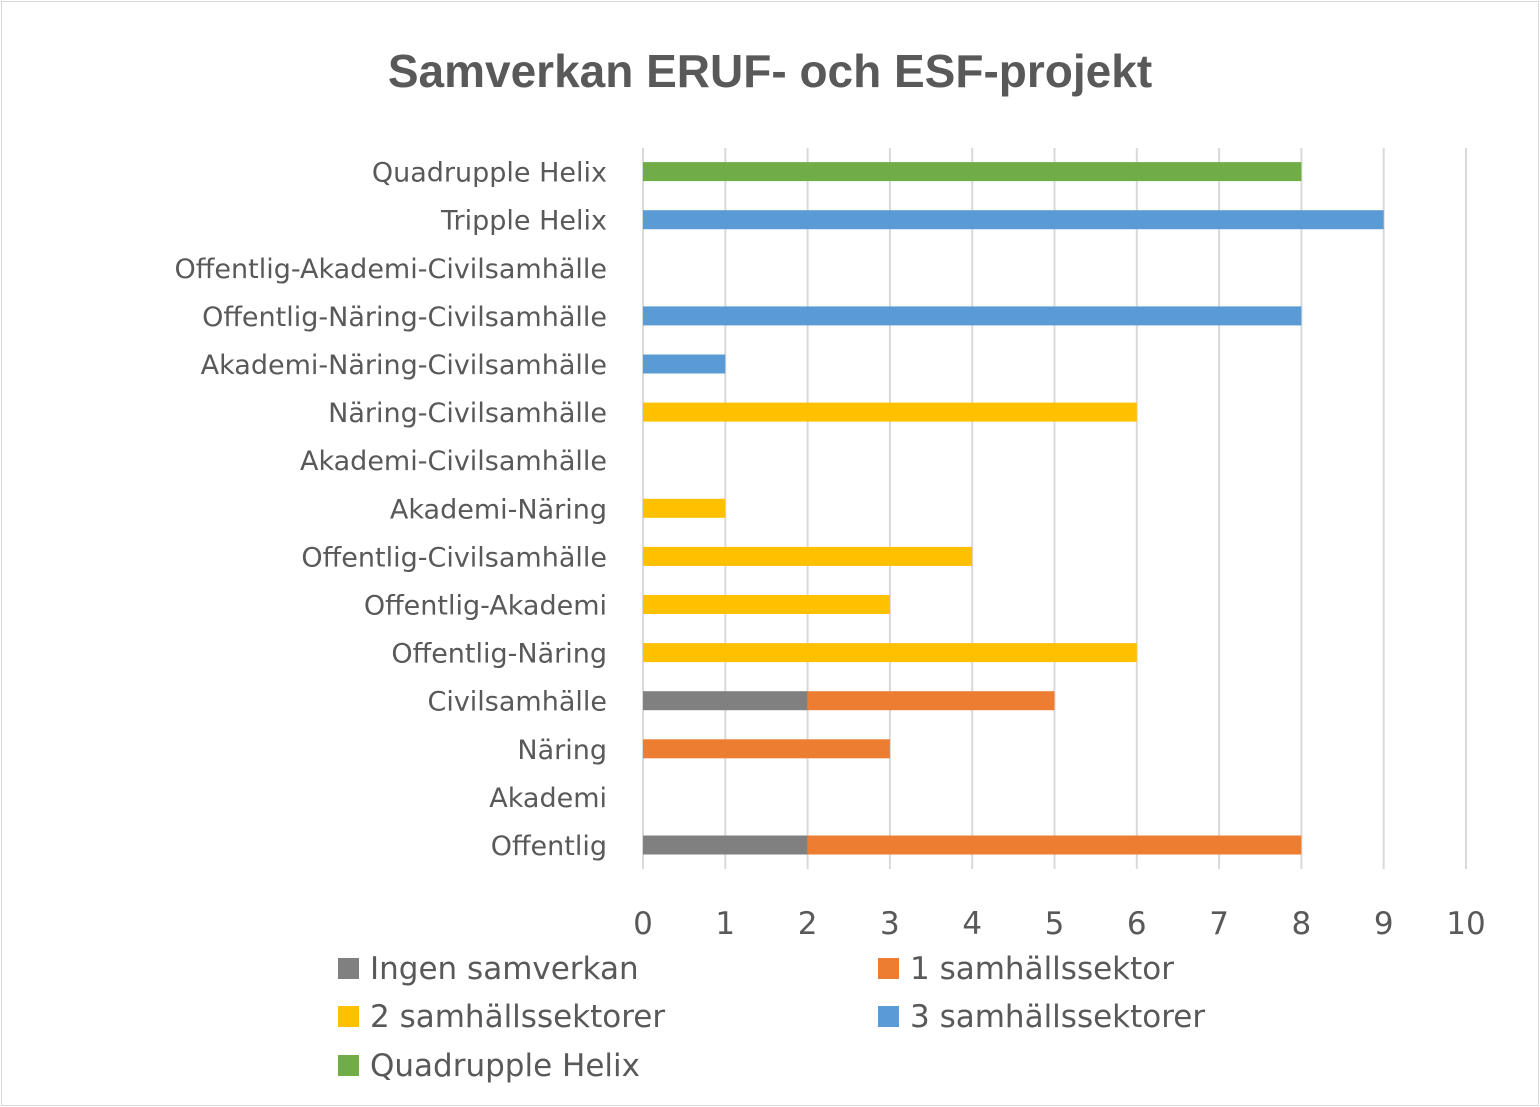  I want to click on legend-swatch-ingen-samverkan, so click(348, 968).